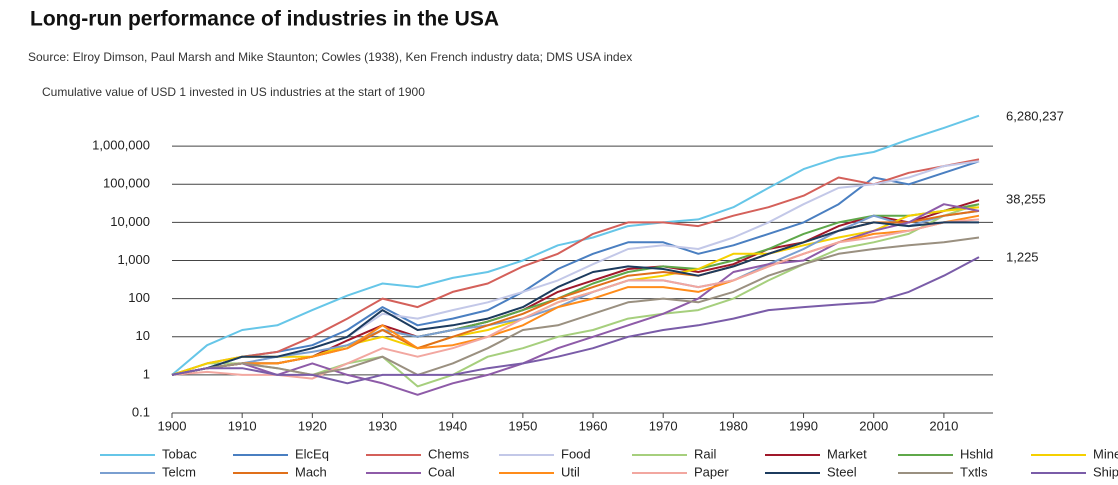 This screenshot has height=485, width=1118. Describe the element at coordinates (449, 453) in the screenshot. I see `legend-label: Chems` at that location.